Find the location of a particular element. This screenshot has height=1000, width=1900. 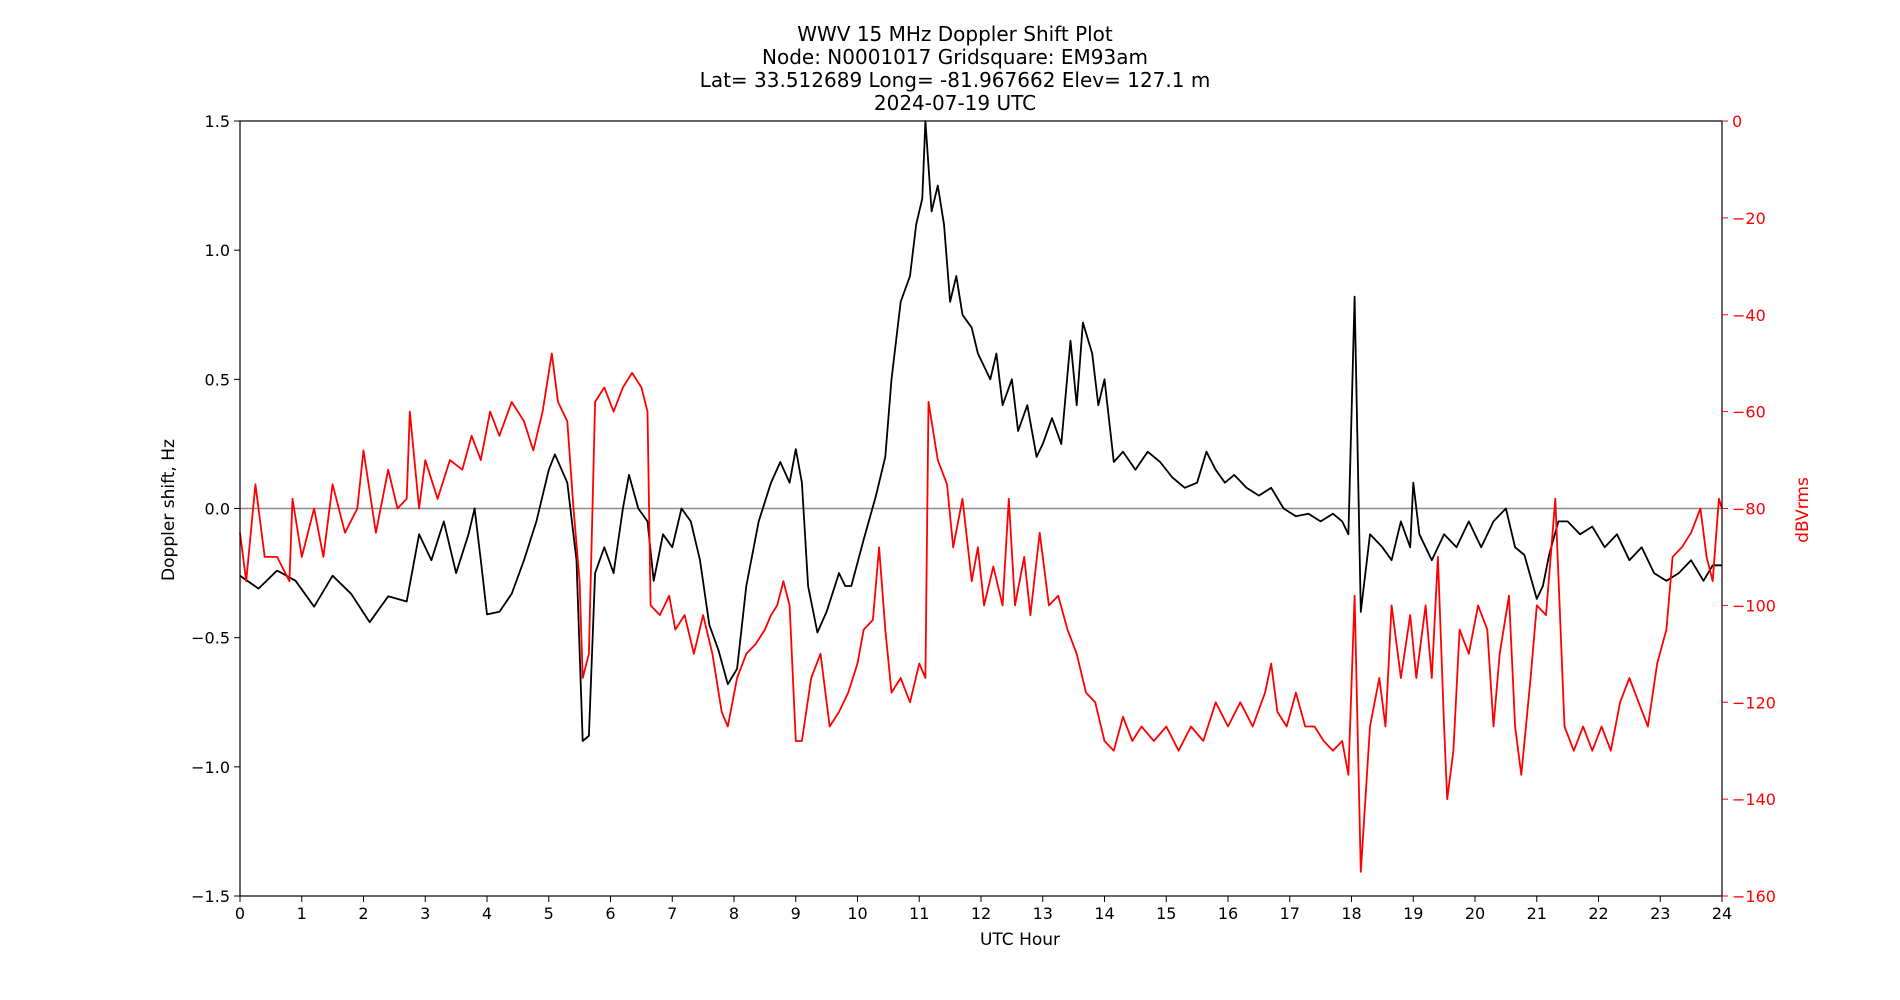

y-left-tick-label: 1.5 is located at coordinates (217, 121).